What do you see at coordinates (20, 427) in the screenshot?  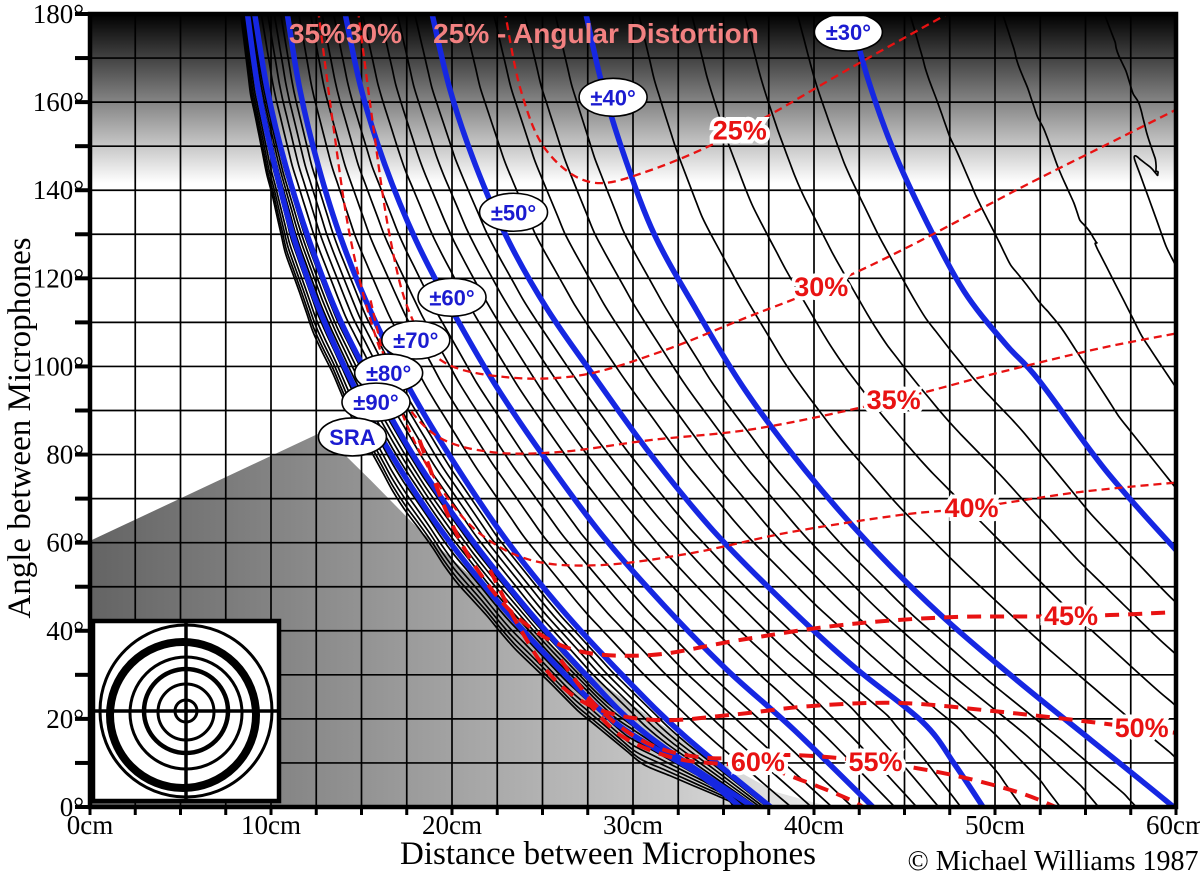 I see `y-axis-title: Angle between Microphones` at bounding box center [20, 427].